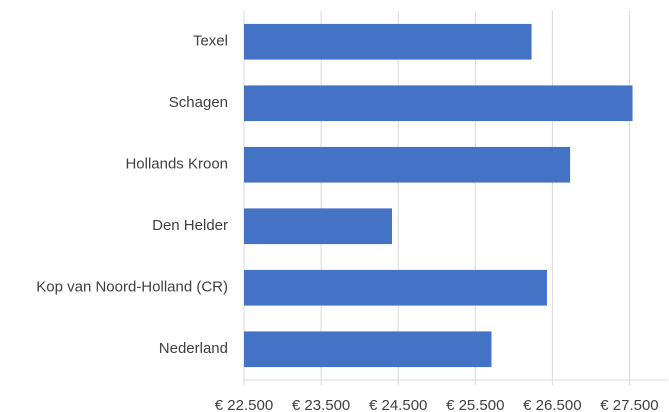 The width and height of the screenshot is (669, 412). I want to click on y-tick-label: Nederland, so click(193, 348).